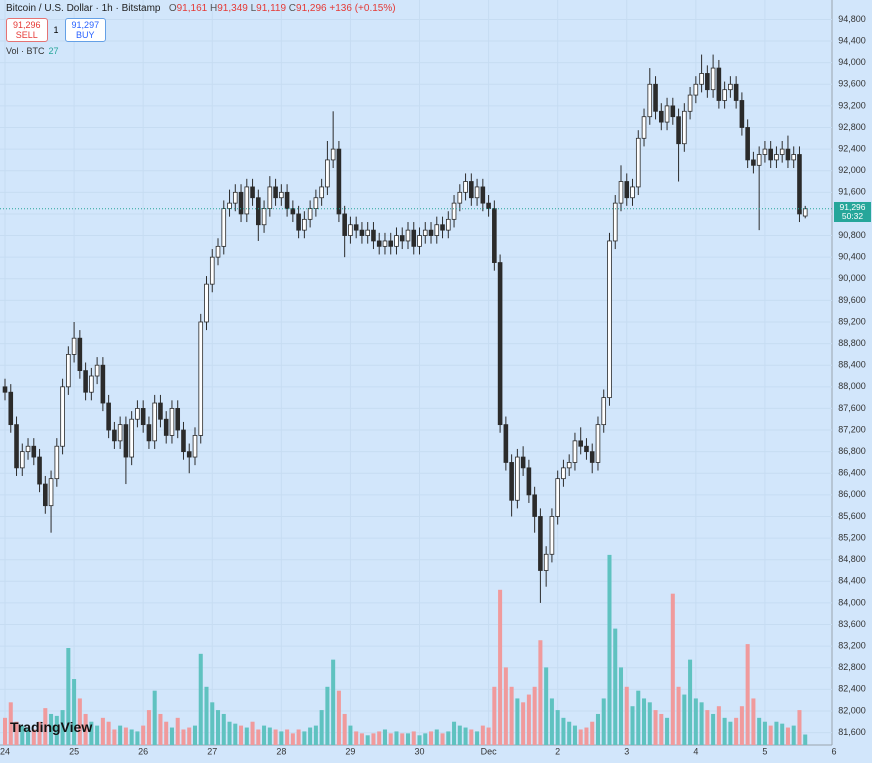  What do you see at coordinates (350, 751) in the screenshot?
I see `x-tick-label: 29` at bounding box center [350, 751].